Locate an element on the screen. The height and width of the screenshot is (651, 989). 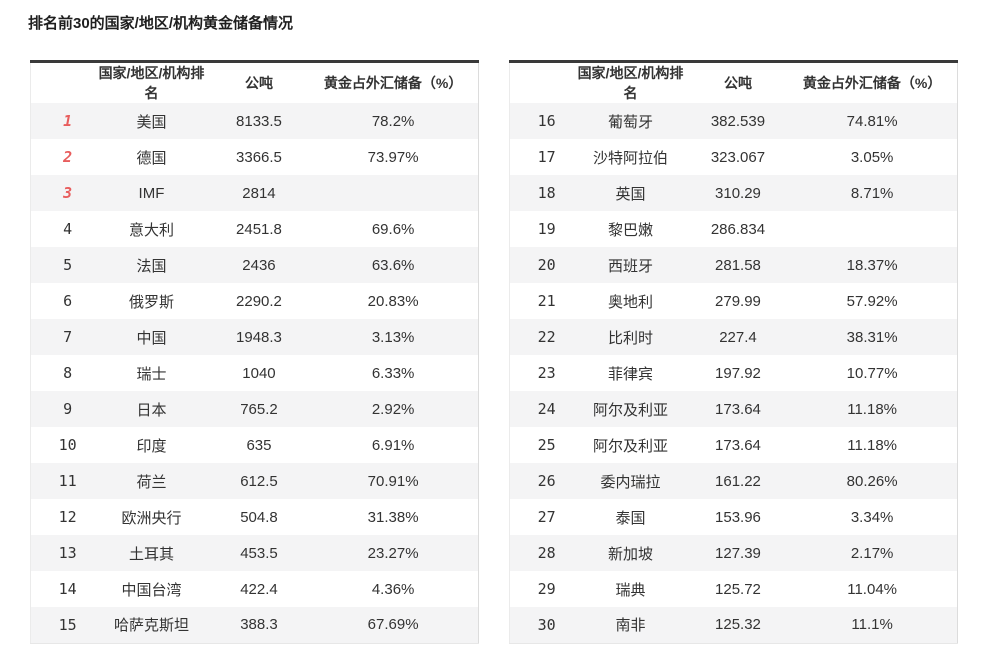
pct-cell: 11.18% is located at coordinates (872, 409).